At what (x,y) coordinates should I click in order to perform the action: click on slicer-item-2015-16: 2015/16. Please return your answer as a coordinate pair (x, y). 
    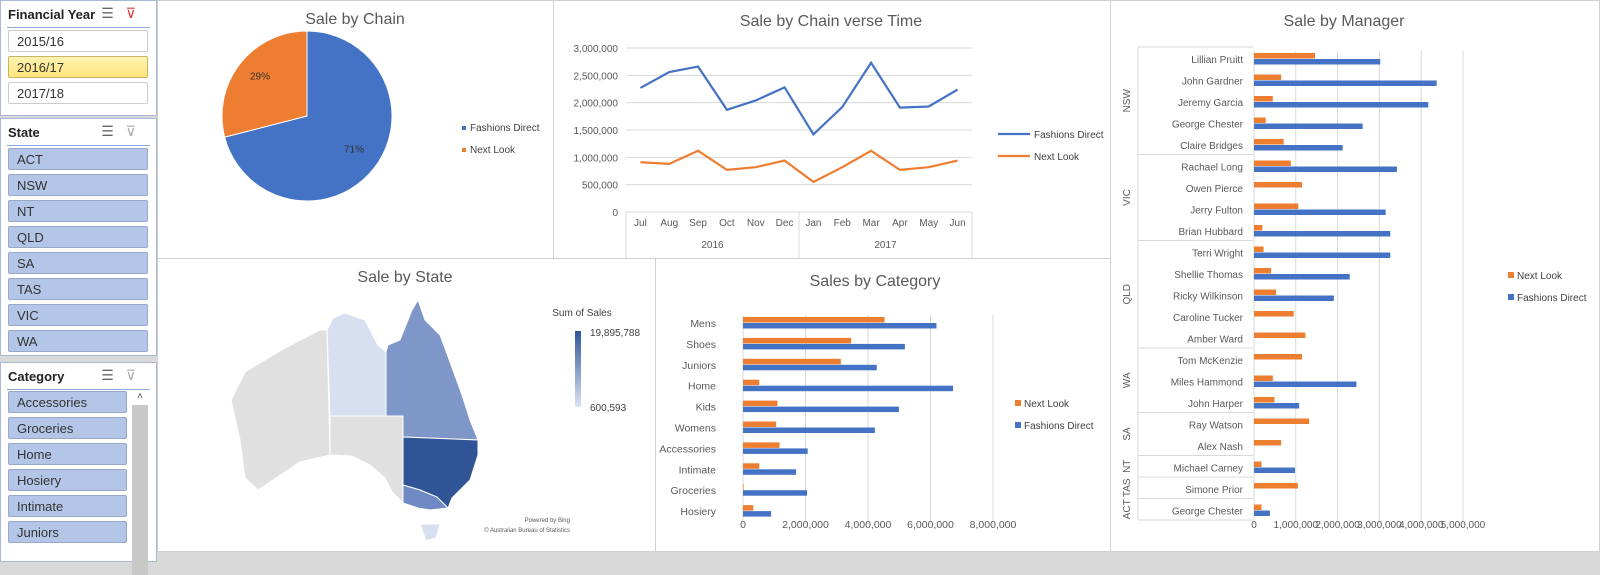
    Looking at the image, I should click on (78, 41).